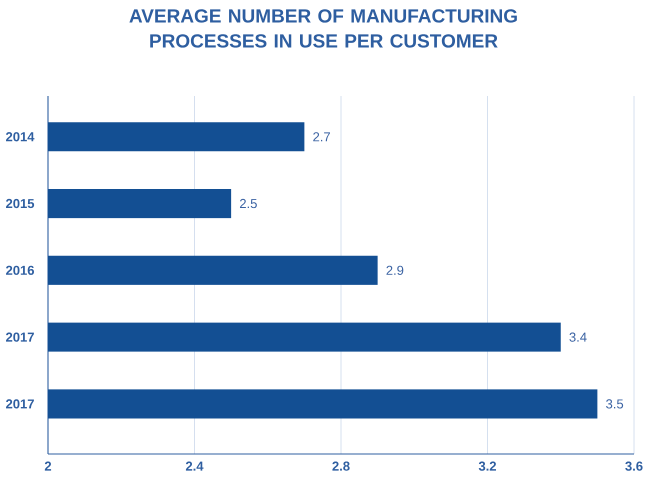  Describe the element at coordinates (395, 270) in the screenshot. I see `data-label: 2.9` at that location.